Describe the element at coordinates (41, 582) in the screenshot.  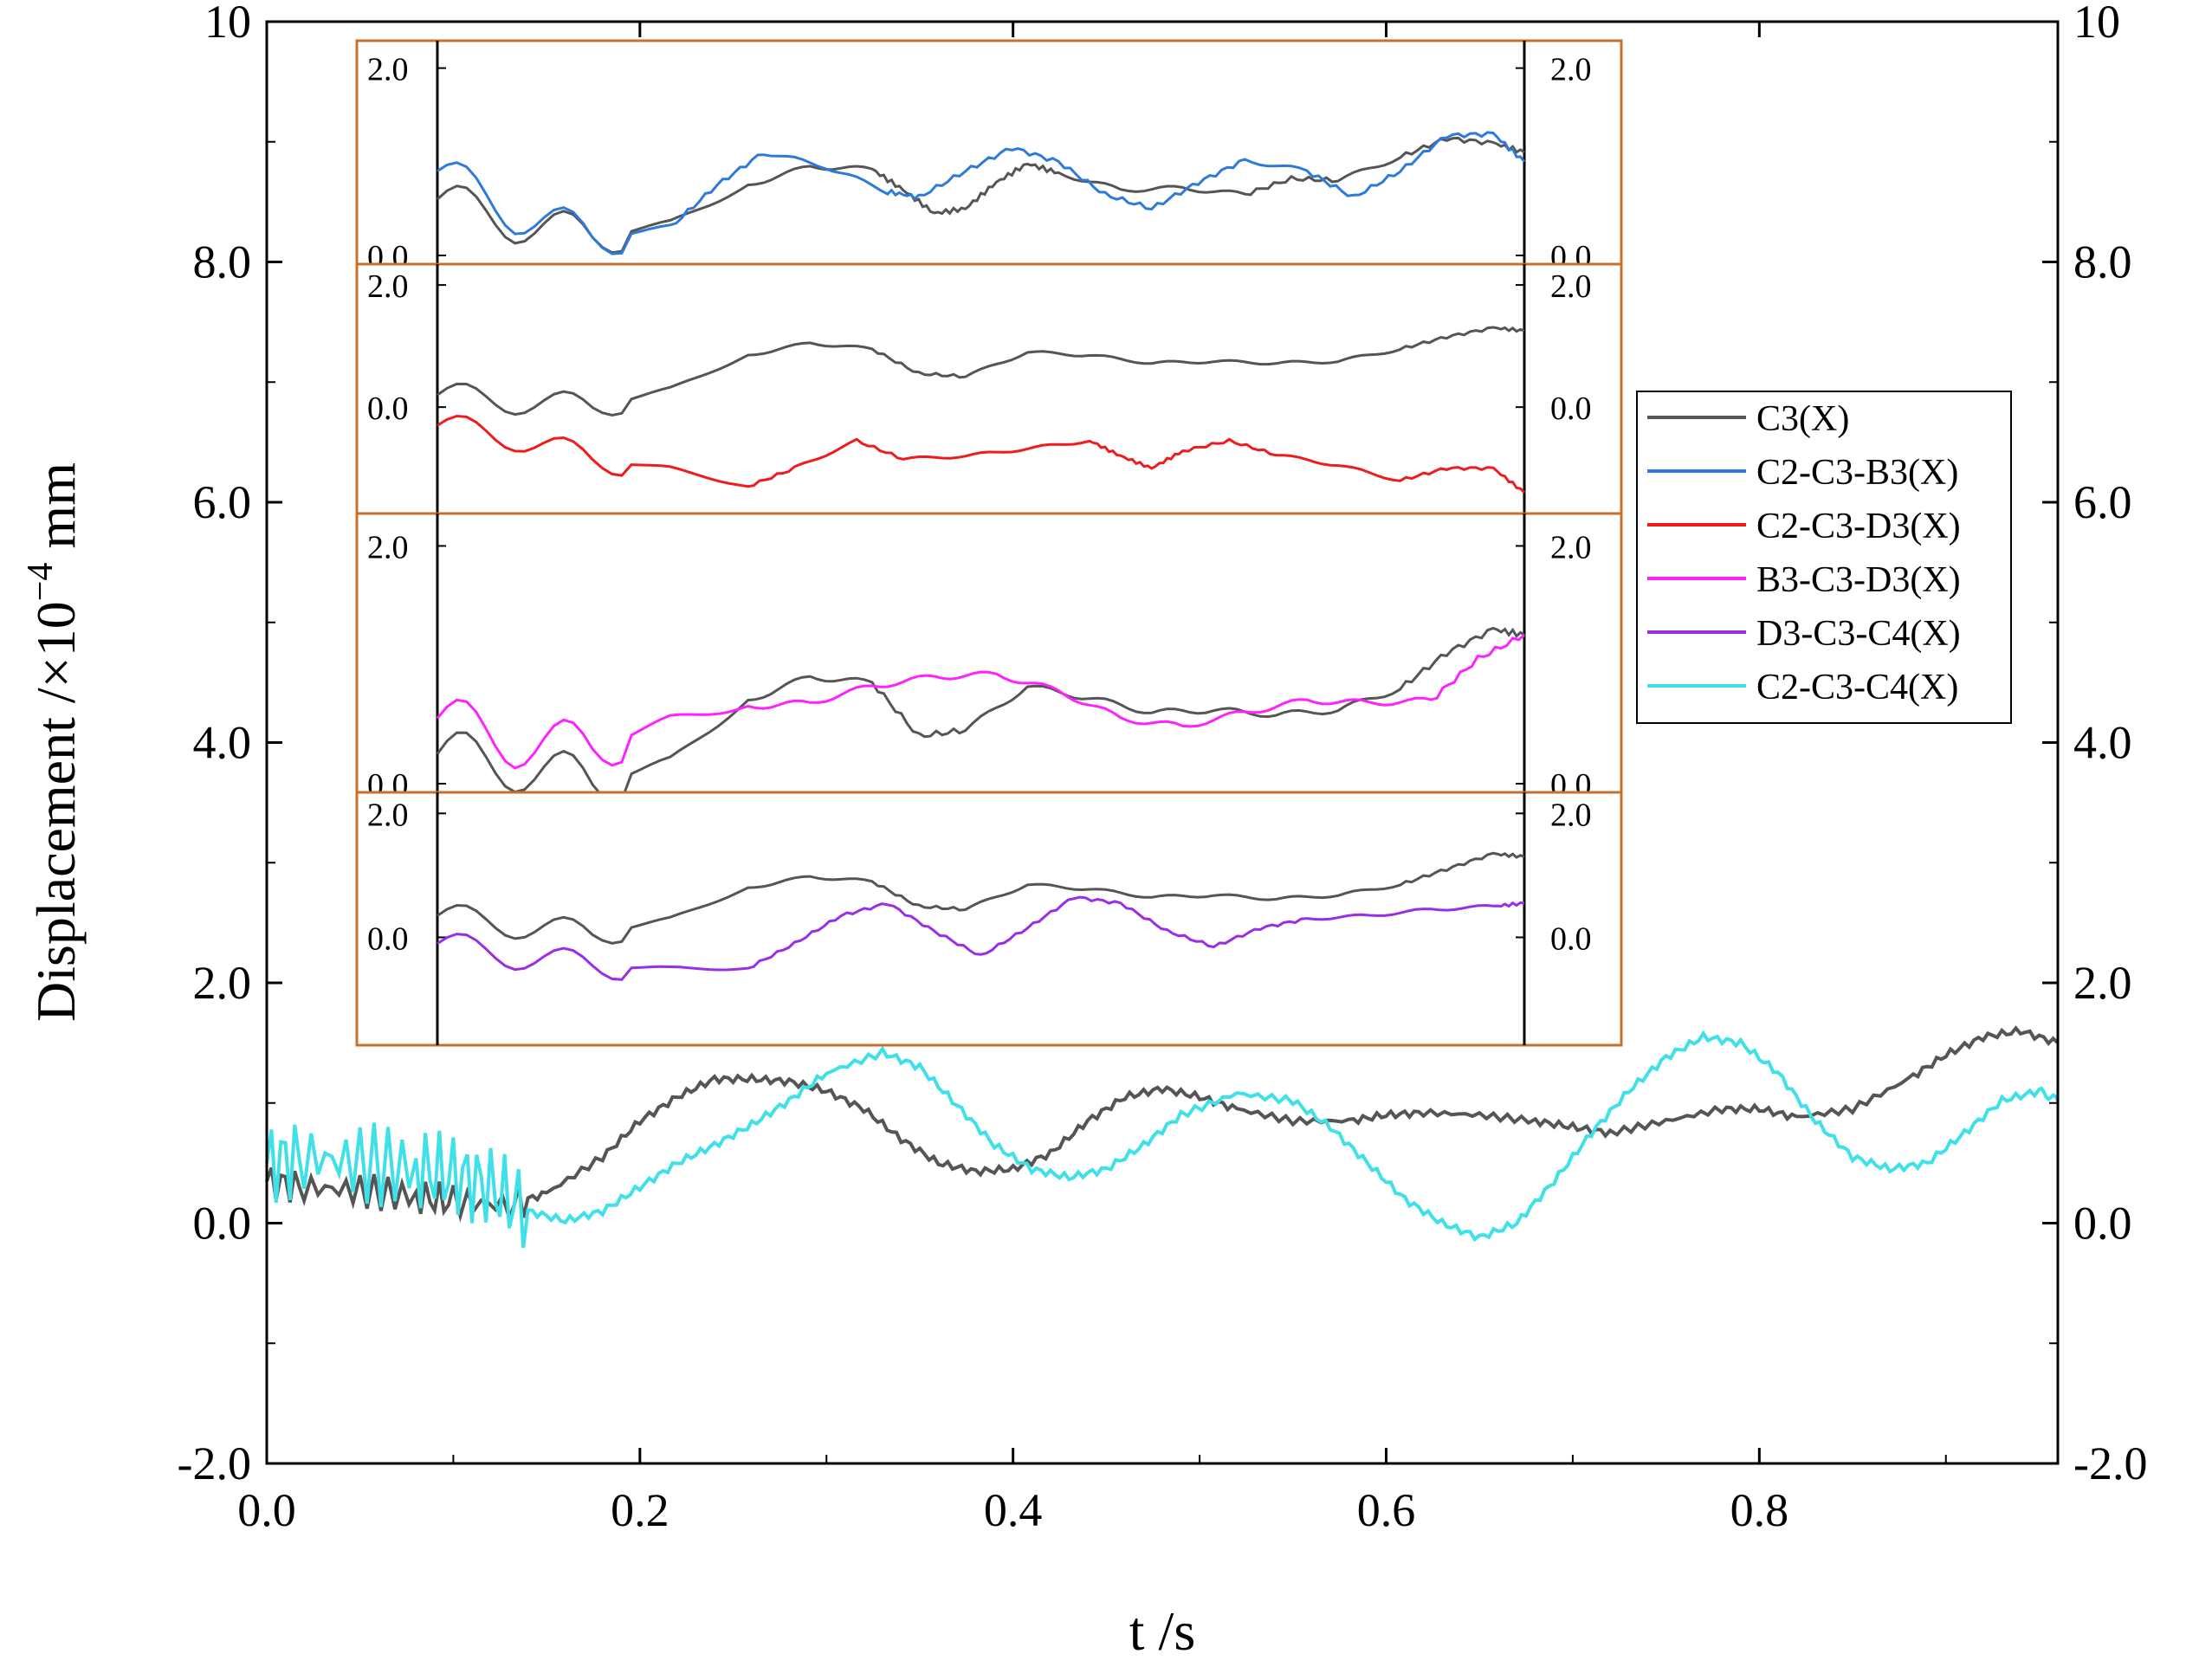
I see `y-axis-label-exp: −4` at that location.